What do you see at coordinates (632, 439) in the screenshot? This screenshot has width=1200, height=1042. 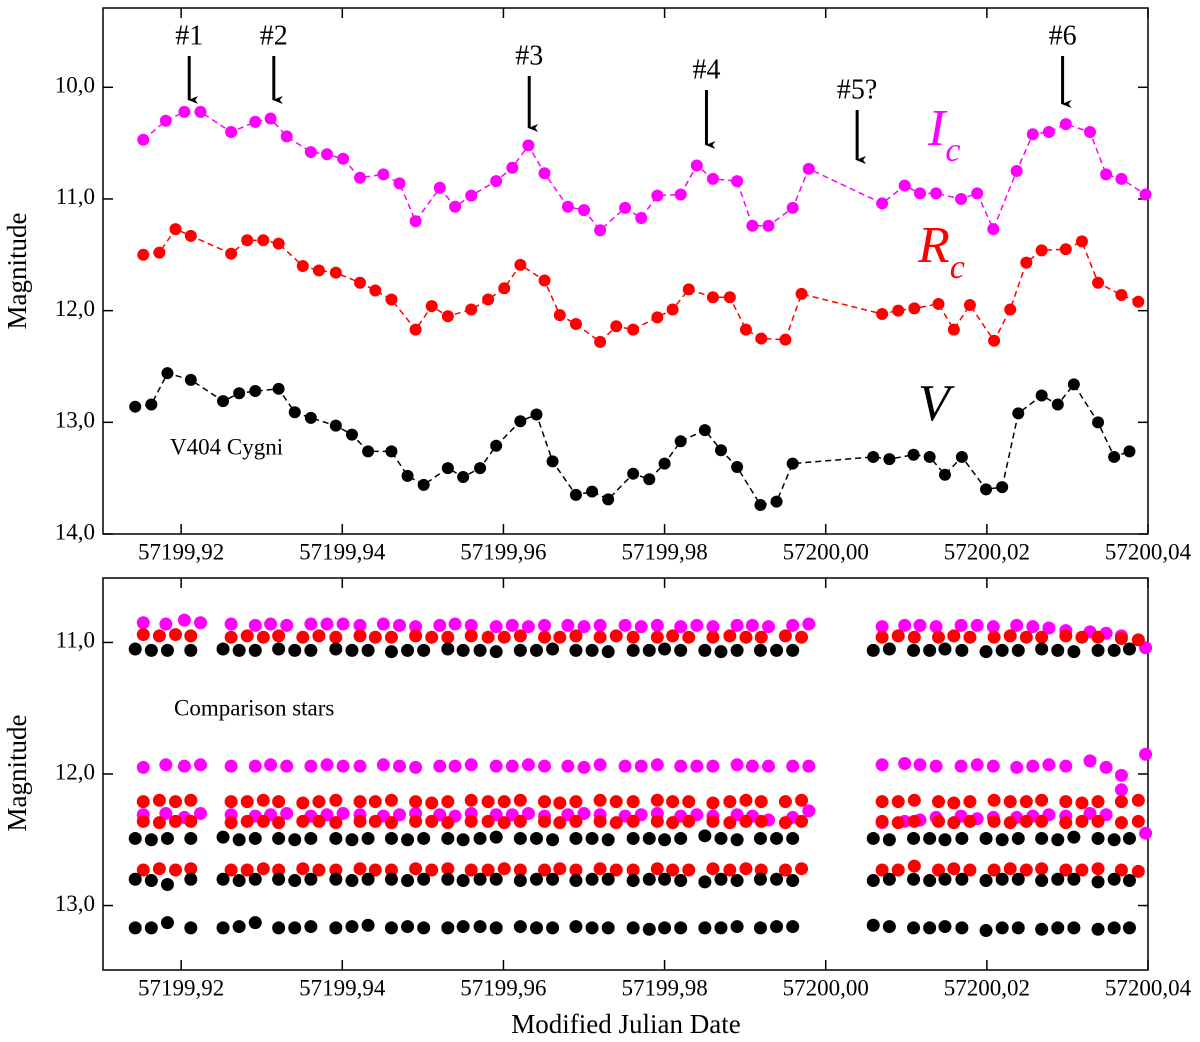 I see `series-line` at bounding box center [632, 439].